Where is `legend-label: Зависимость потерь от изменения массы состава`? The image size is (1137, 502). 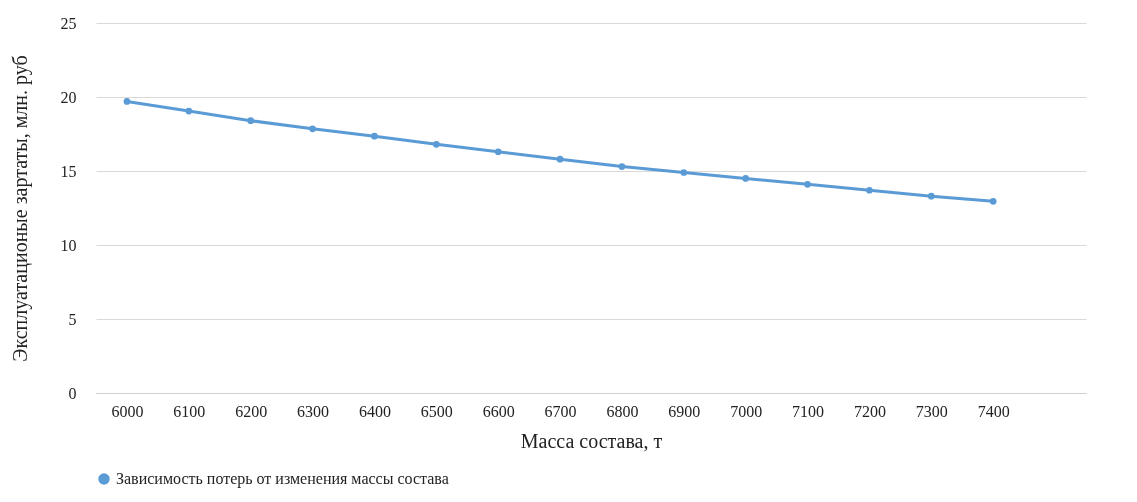
legend-label: Зависимость потерь от изменения массы состава is located at coordinates (282, 479).